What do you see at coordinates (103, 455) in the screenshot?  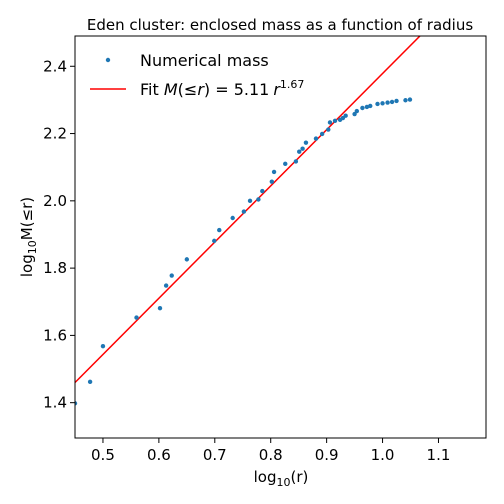 I see `x-tick-label: 0.5` at bounding box center [103, 455].